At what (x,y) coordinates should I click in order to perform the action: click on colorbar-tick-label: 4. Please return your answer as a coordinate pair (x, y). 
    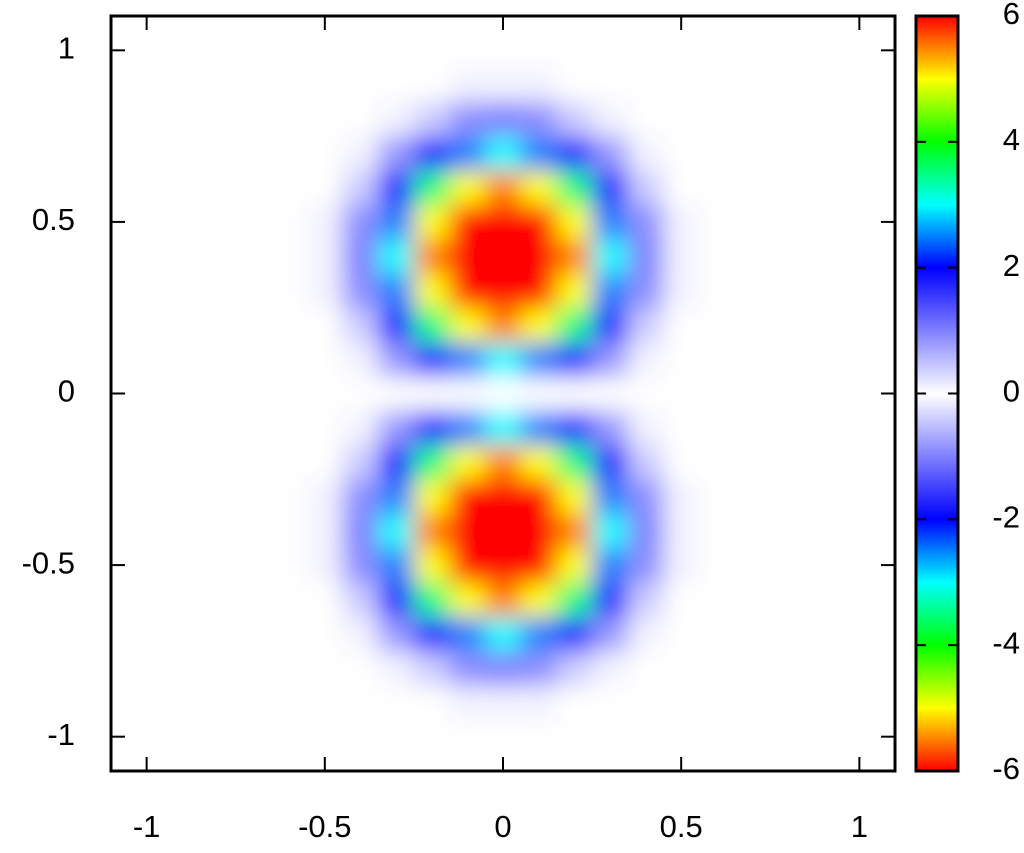
    Looking at the image, I should click on (1011, 139).